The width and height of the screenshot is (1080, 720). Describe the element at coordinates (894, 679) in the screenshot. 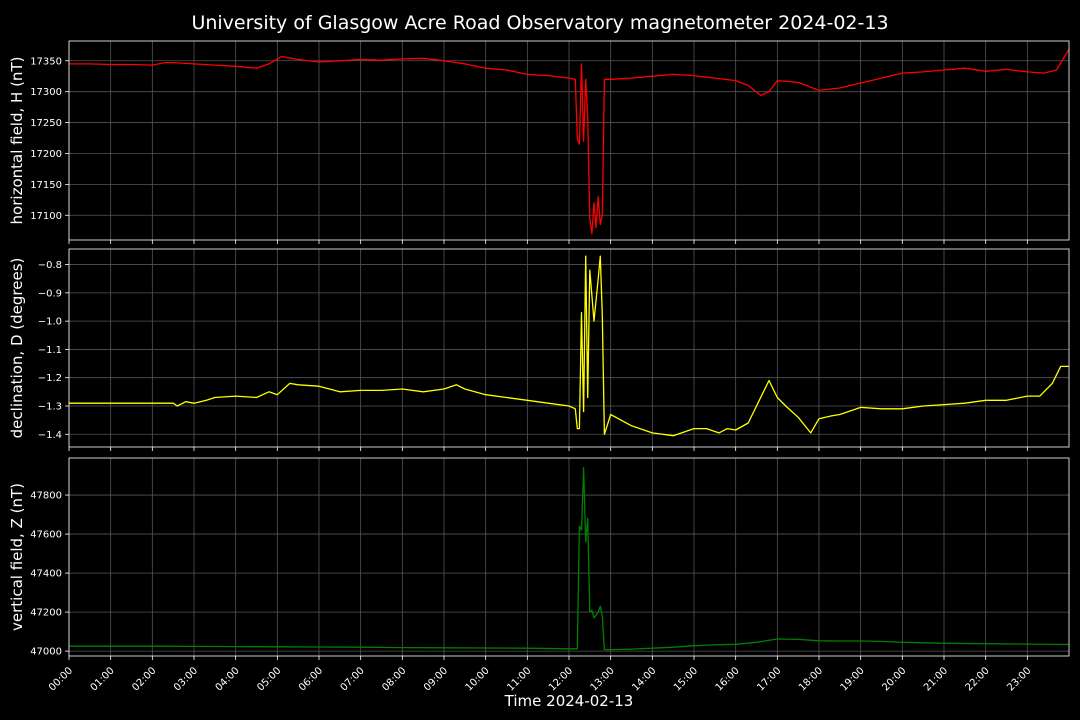

I see `x-tick-label: 20:00` at that location.